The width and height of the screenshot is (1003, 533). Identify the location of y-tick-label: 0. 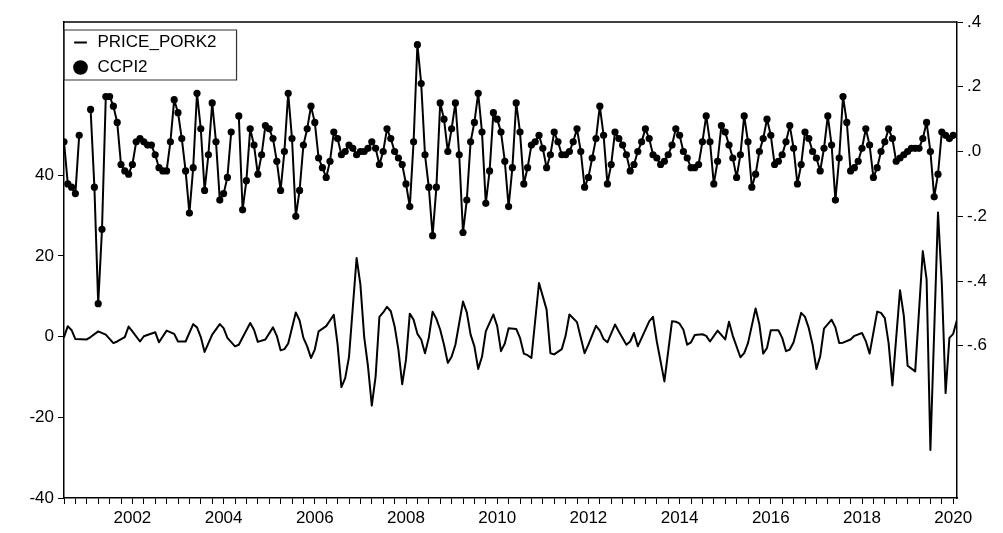
(49, 336).